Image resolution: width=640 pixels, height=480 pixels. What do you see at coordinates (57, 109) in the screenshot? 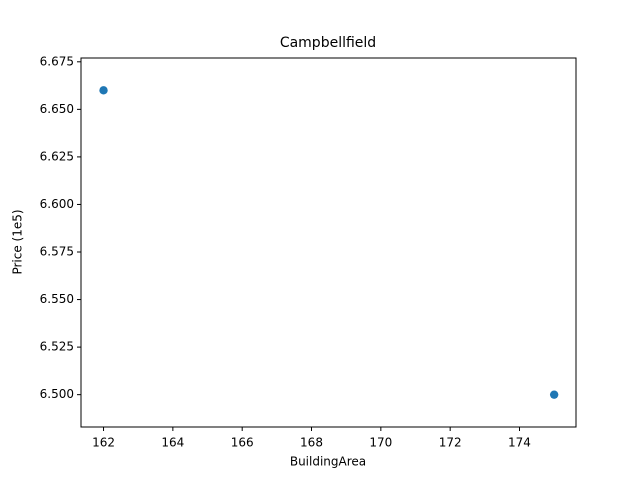
I see `y-tick-label: 6.650` at bounding box center [57, 109].